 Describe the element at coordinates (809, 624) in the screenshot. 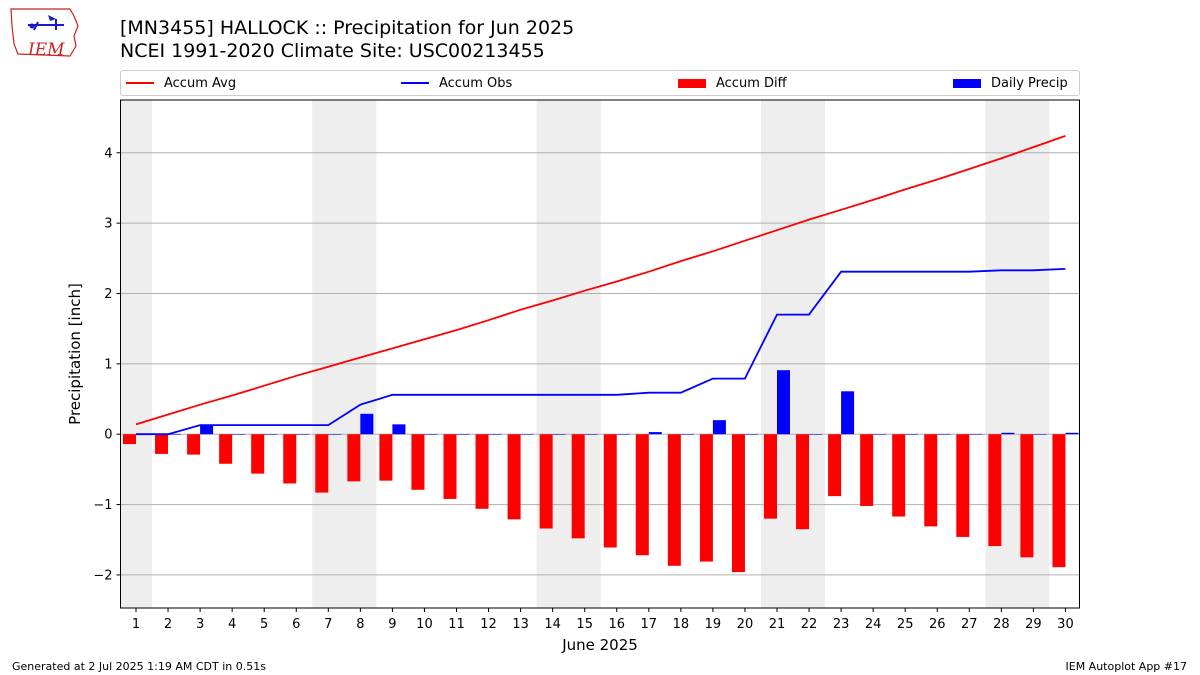

I see `x-tick-label-22: 22` at that location.